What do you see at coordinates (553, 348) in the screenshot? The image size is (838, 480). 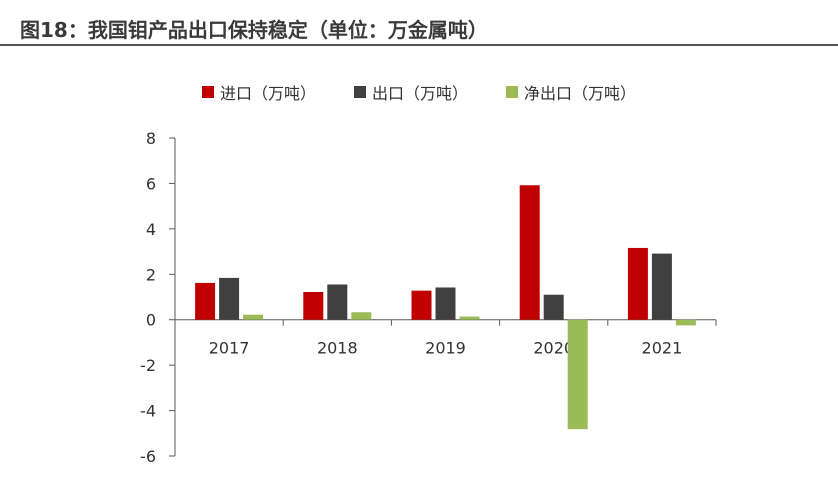 I see `x-tick-label: 2020` at bounding box center [553, 348].